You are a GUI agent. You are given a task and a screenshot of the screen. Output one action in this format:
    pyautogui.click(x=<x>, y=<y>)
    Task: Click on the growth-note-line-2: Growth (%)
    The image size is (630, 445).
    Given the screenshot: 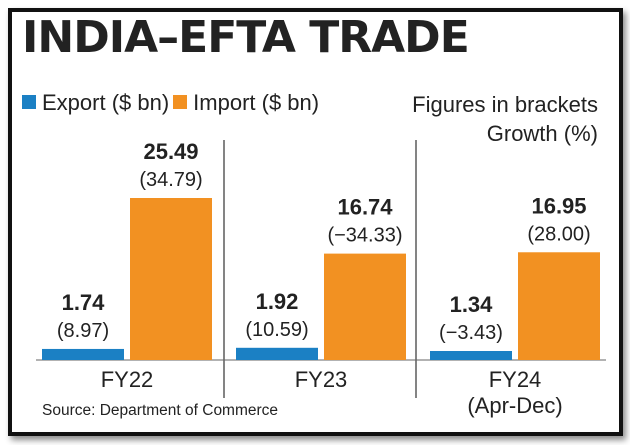 What is the action you would take?
    pyautogui.click(x=542, y=133)
    